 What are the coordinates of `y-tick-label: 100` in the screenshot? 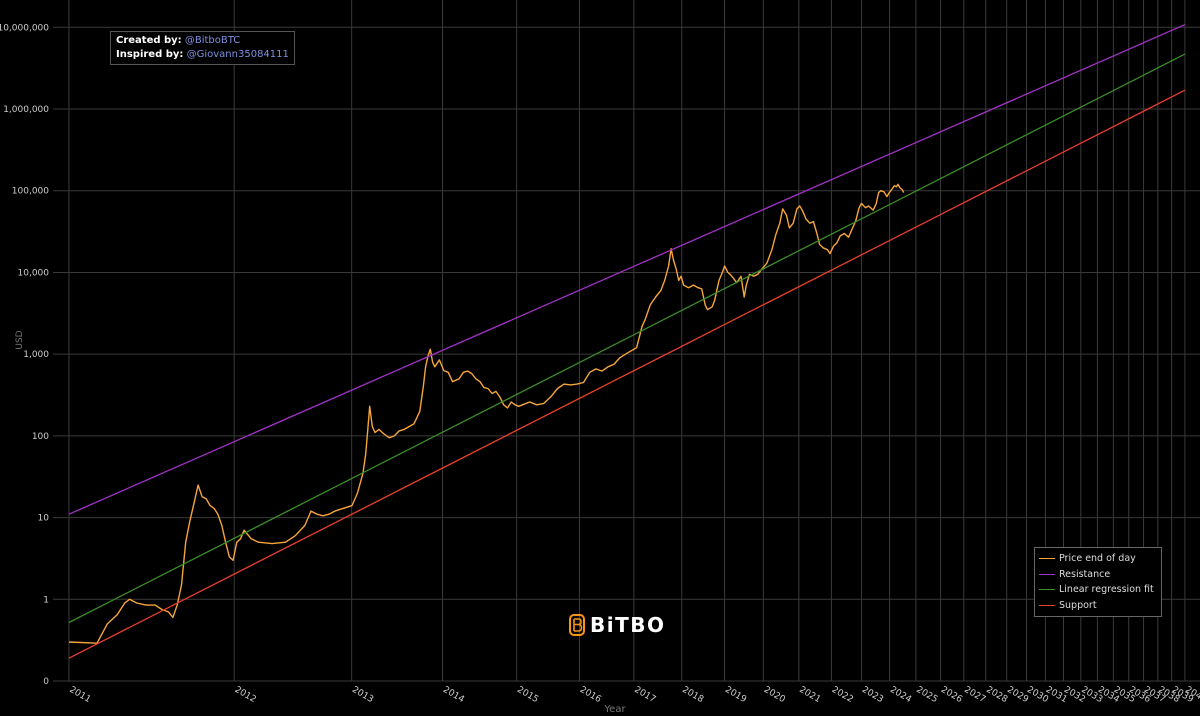 It's located at (40, 437).